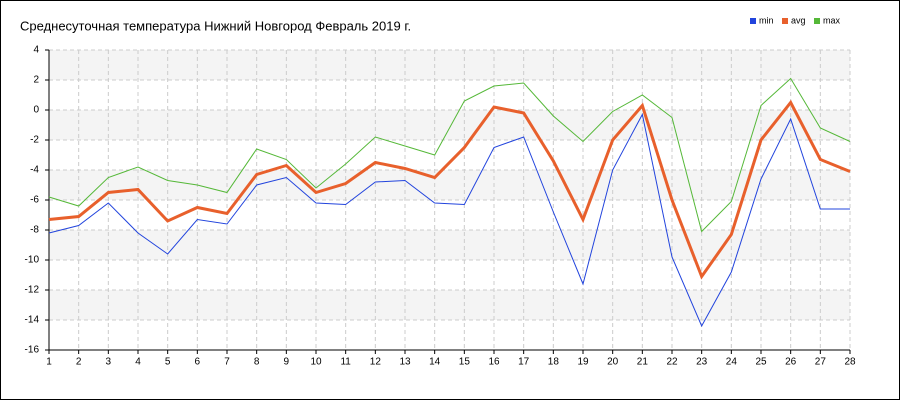 This screenshot has width=900, height=400. What do you see at coordinates (435, 362) in the screenshot?
I see `x-tick-label: 14` at bounding box center [435, 362].